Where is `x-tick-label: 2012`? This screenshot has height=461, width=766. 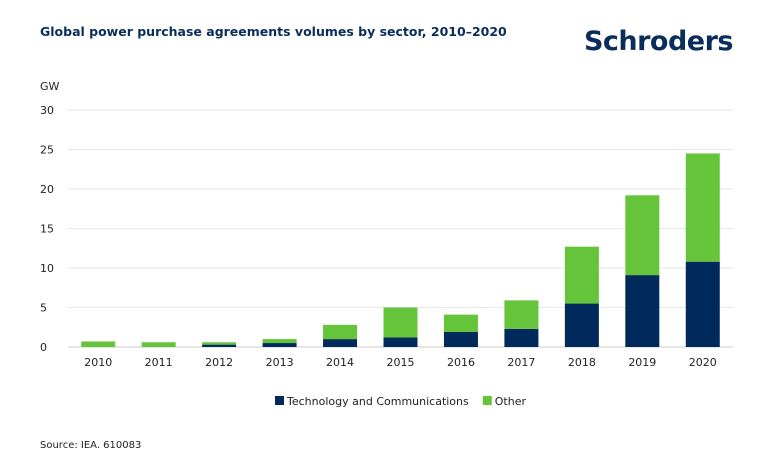
x-tick-label: 2012 is located at coordinates (219, 362).